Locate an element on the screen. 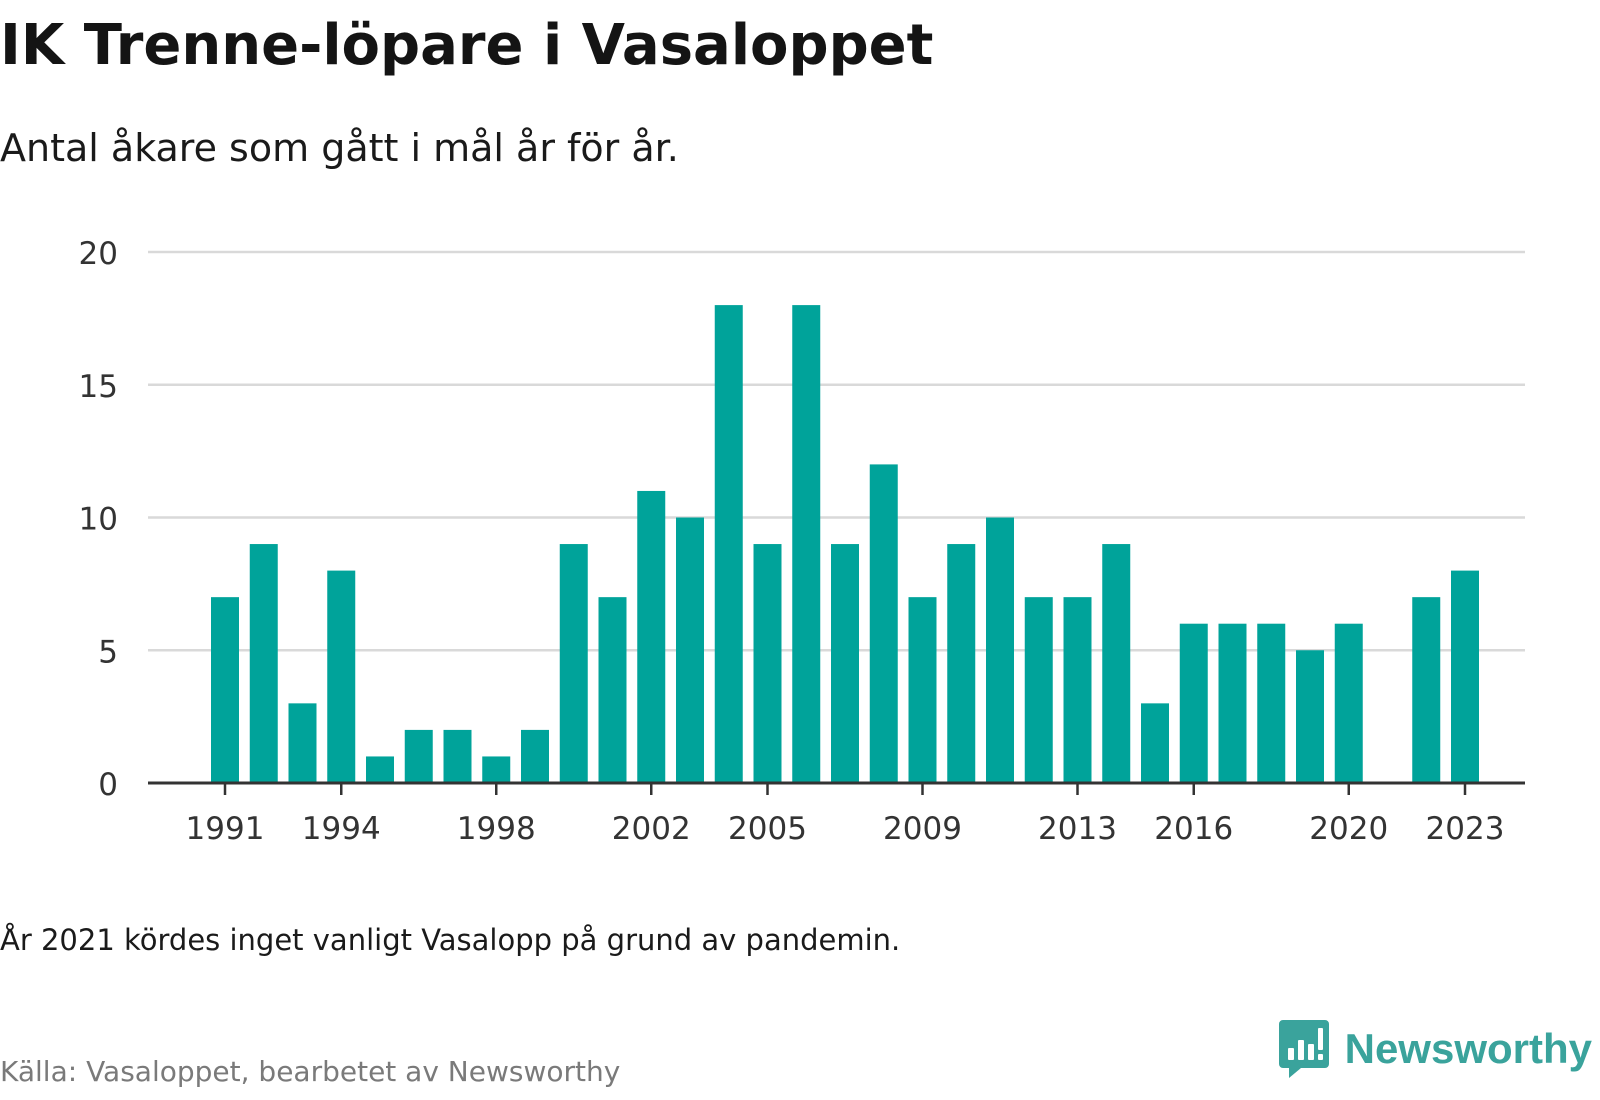 Image resolution: width=1600 pixels, height=1100 pixels. bar-1996 is located at coordinates (418, 756).